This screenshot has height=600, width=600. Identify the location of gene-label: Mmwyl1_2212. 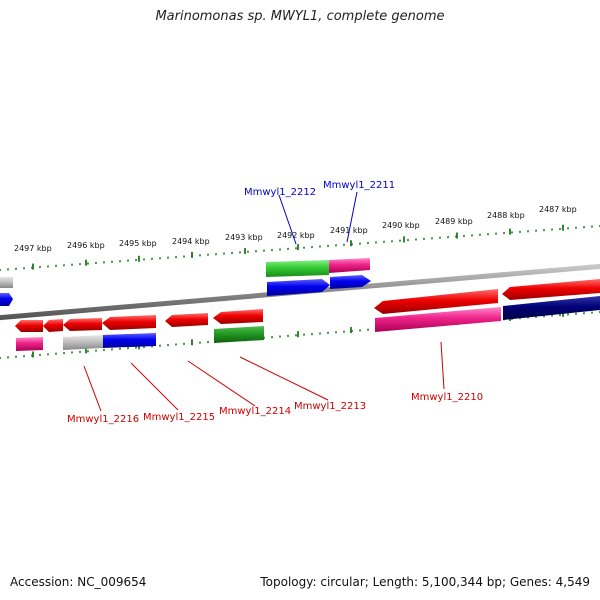
(280, 192).